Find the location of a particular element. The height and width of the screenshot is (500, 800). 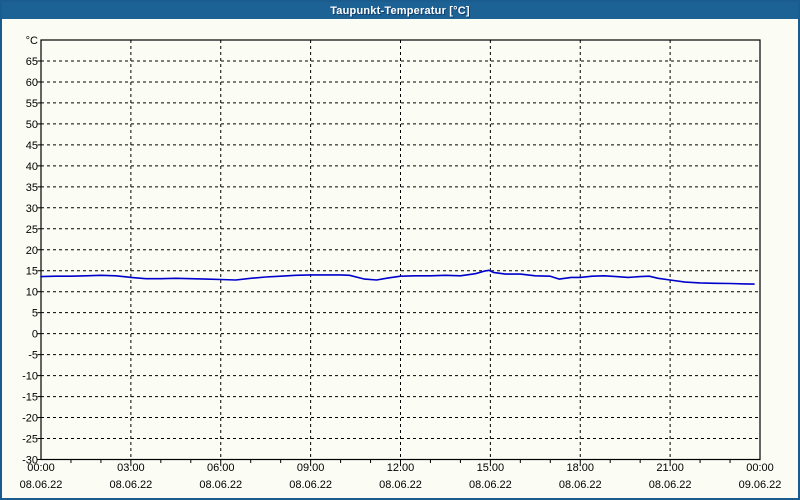

svg-text: 60 is located at coordinates (32, 83).